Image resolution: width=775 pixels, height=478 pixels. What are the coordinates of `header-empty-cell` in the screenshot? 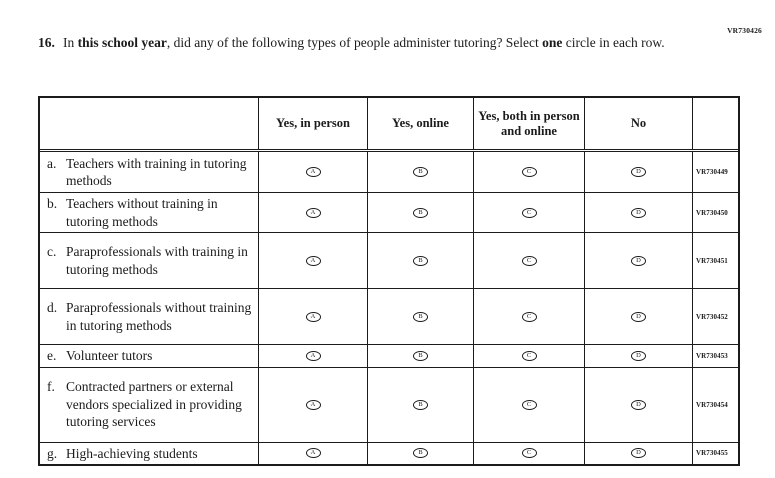 It's located at (149, 123).